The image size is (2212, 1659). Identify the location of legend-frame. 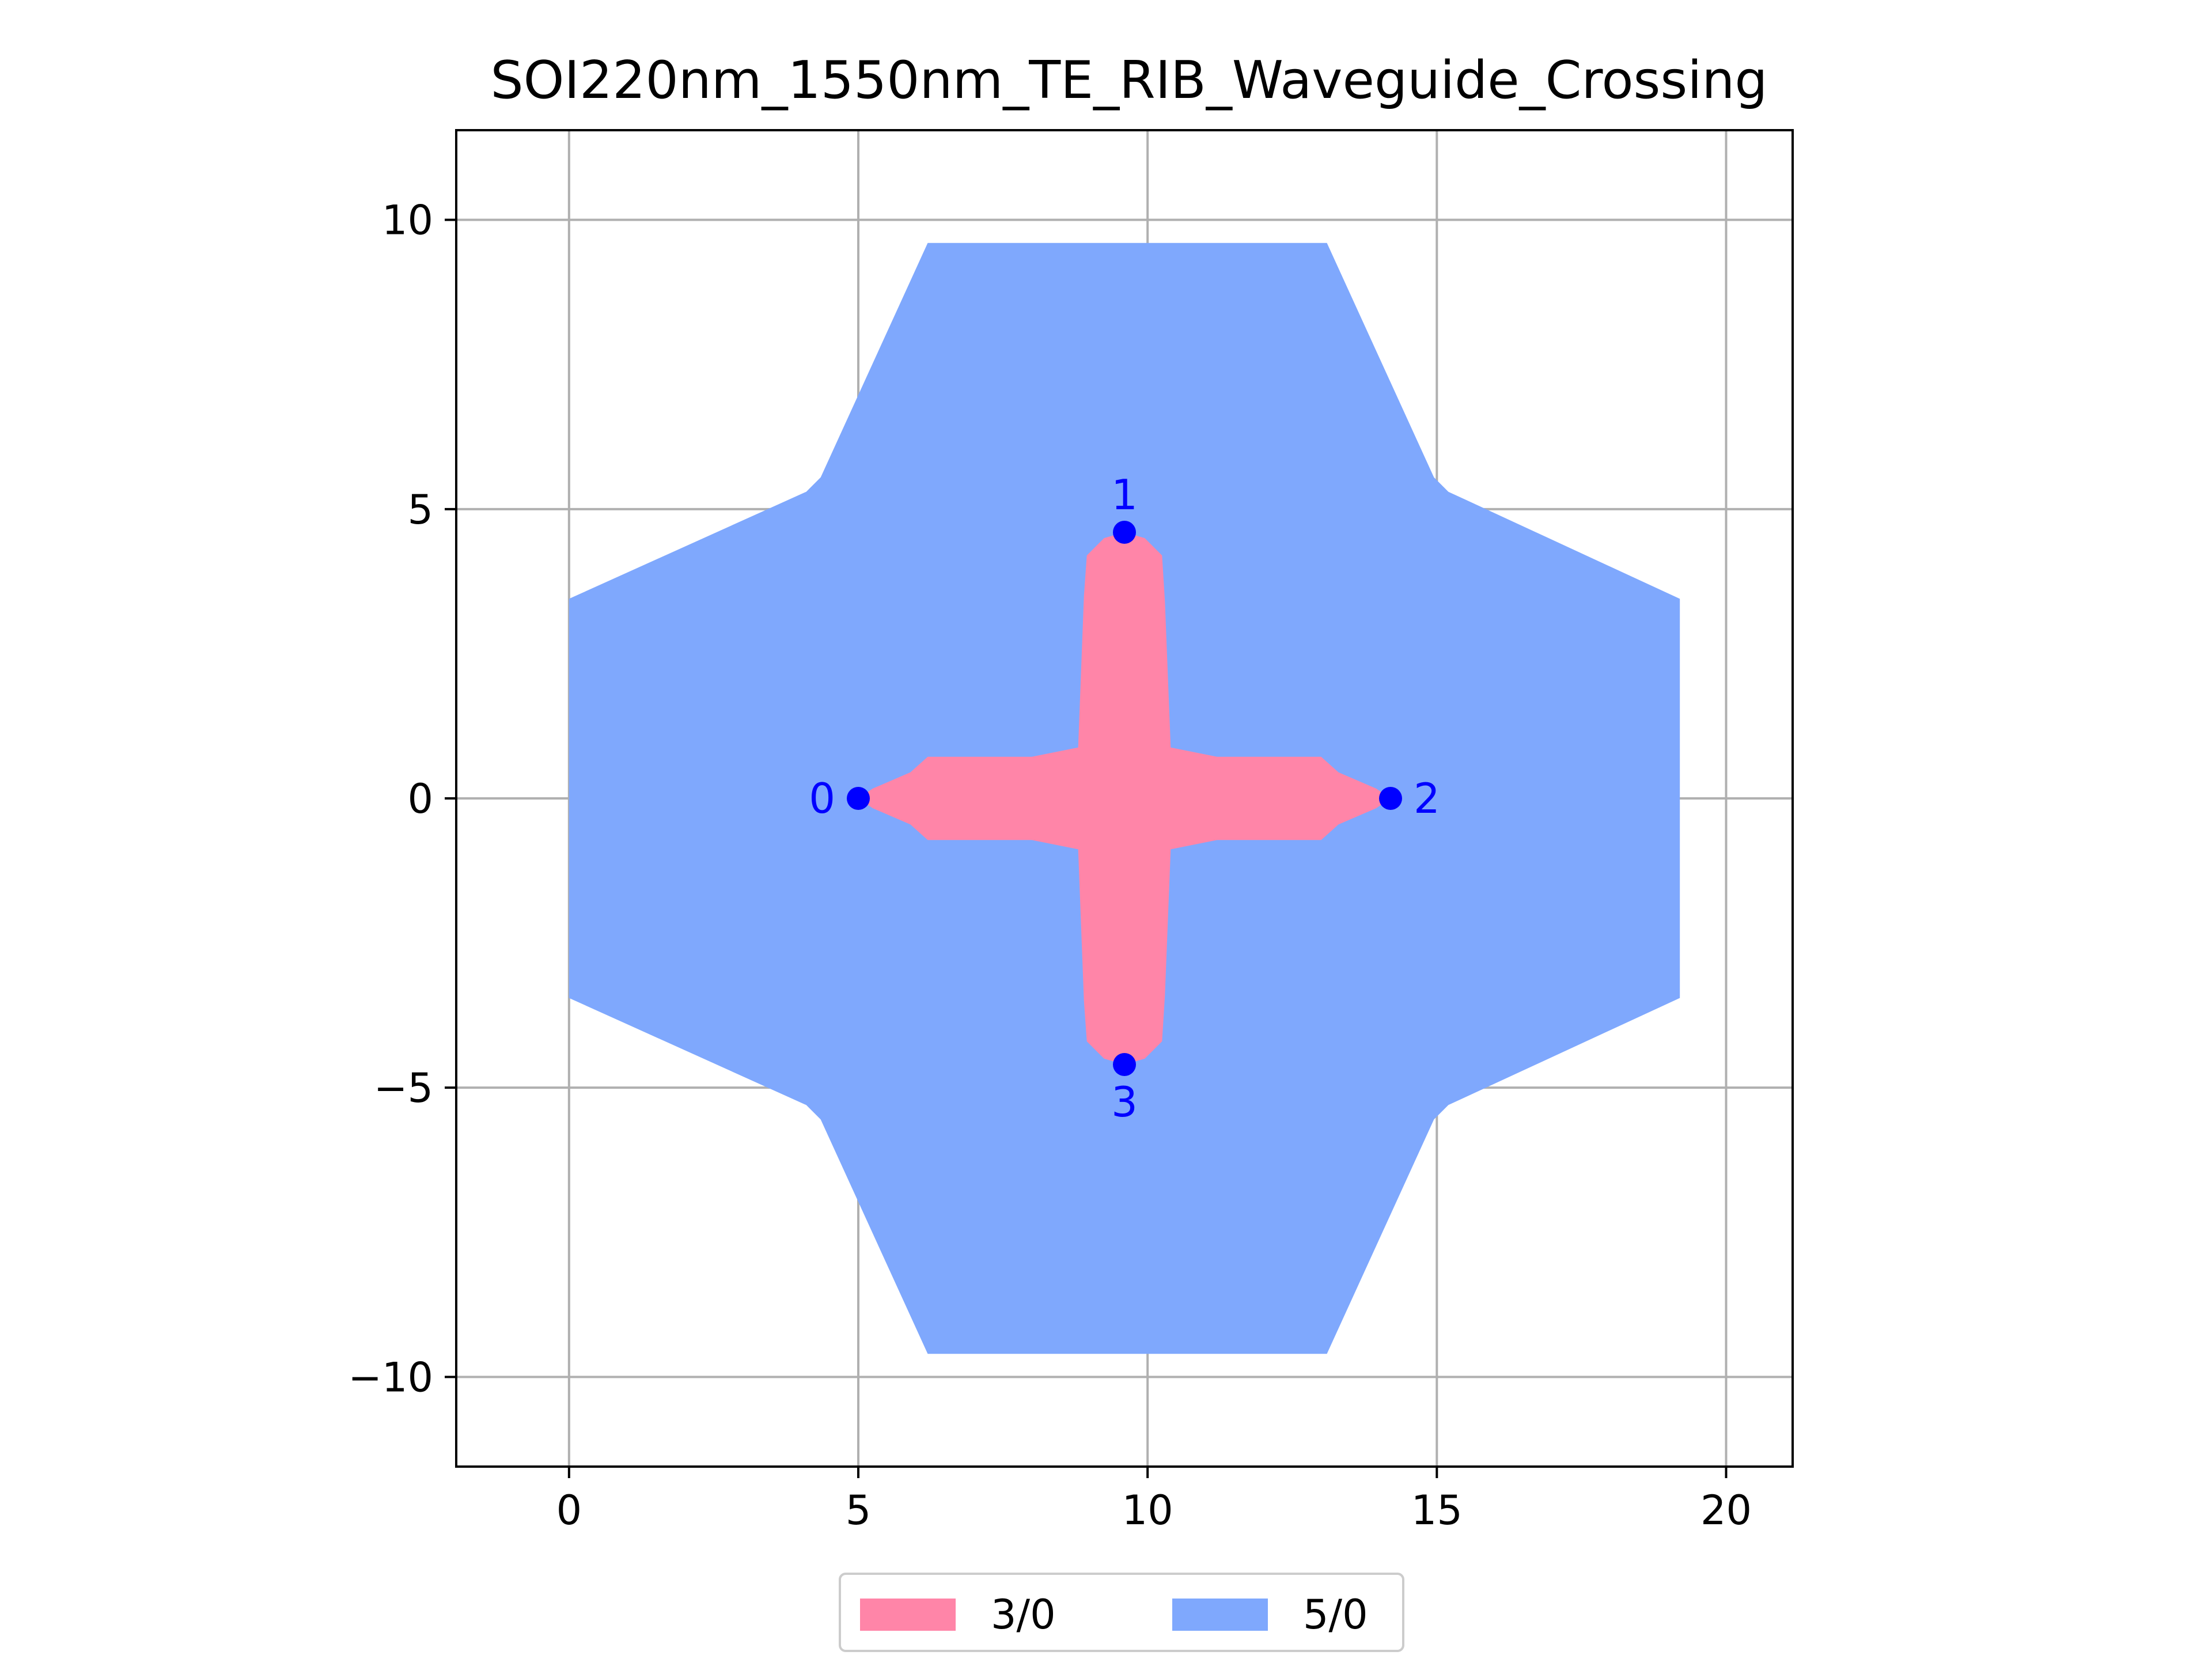
(1121, 1612).